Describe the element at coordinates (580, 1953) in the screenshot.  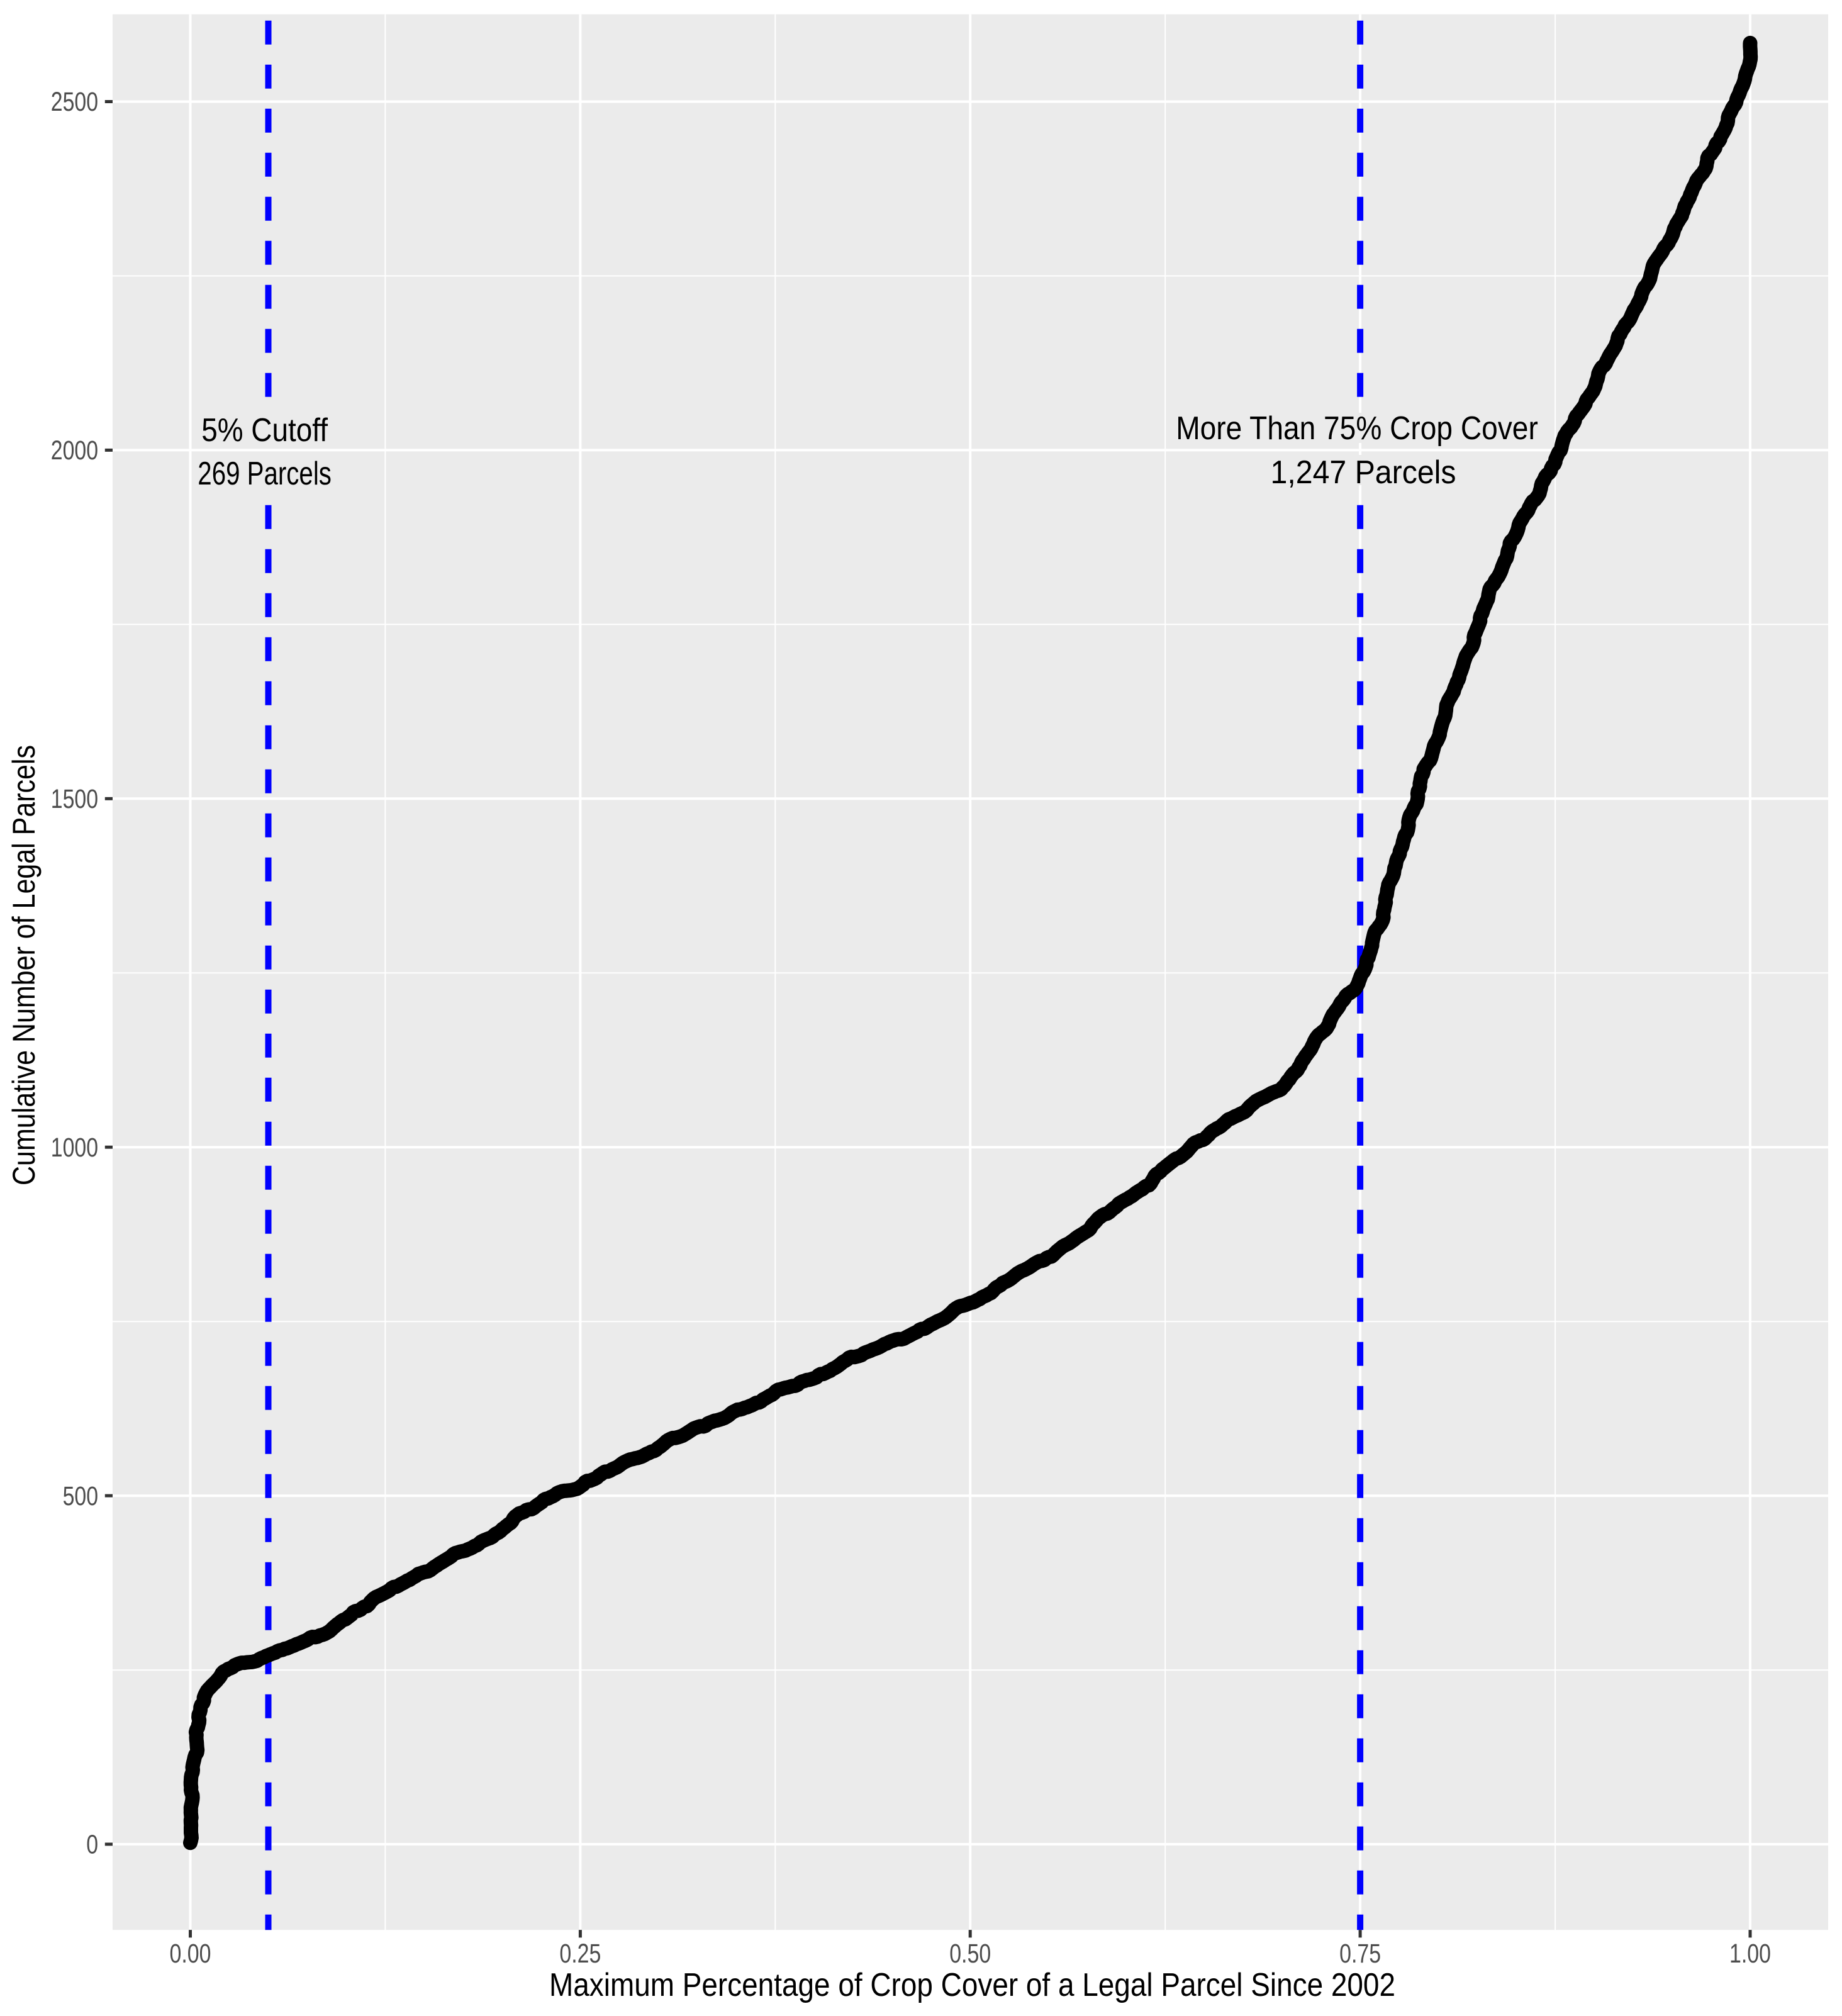
I see `svg-text: 0.25` at that location.